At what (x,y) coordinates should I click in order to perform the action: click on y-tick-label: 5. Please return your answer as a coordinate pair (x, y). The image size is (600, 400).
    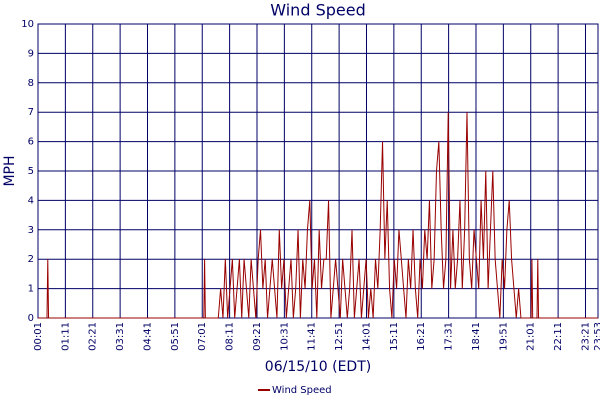
    Looking at the image, I should click on (31, 171).